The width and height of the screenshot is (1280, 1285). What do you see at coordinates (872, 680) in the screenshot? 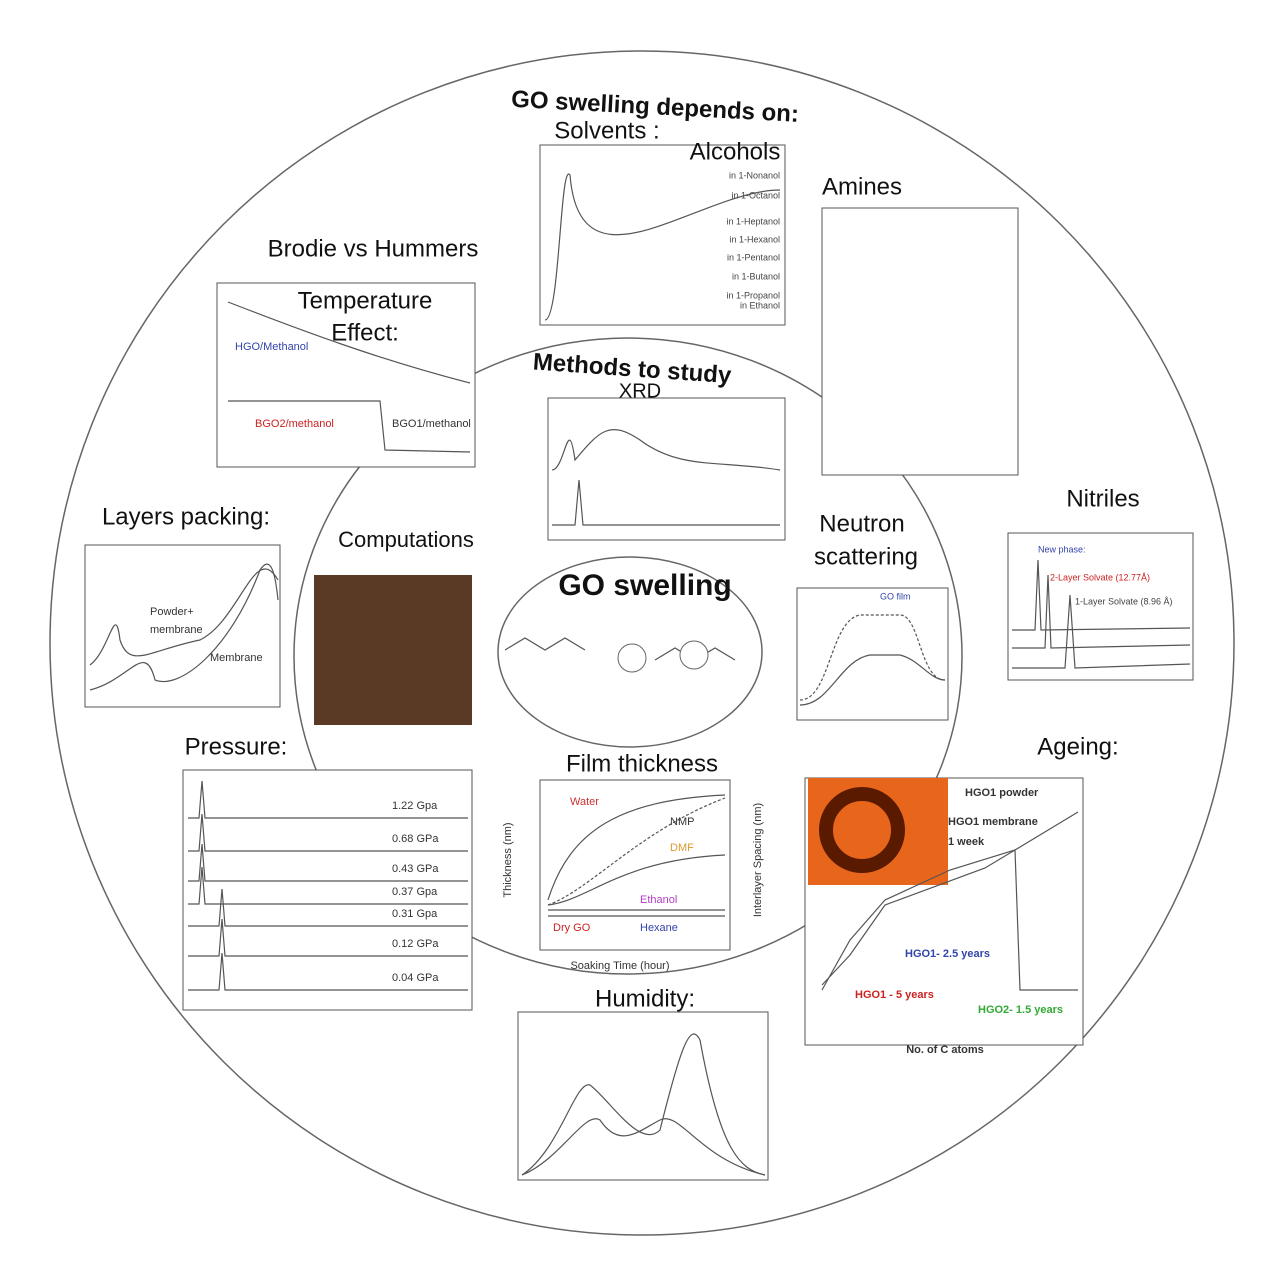
I see `neutron-curve2` at bounding box center [872, 680].